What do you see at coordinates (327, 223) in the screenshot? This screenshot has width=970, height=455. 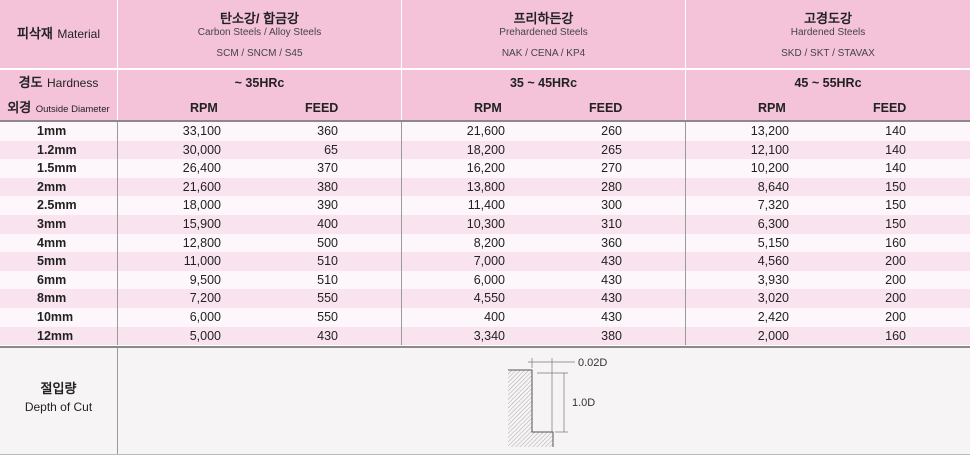 I see `feed-cell: 400` at bounding box center [327, 223].